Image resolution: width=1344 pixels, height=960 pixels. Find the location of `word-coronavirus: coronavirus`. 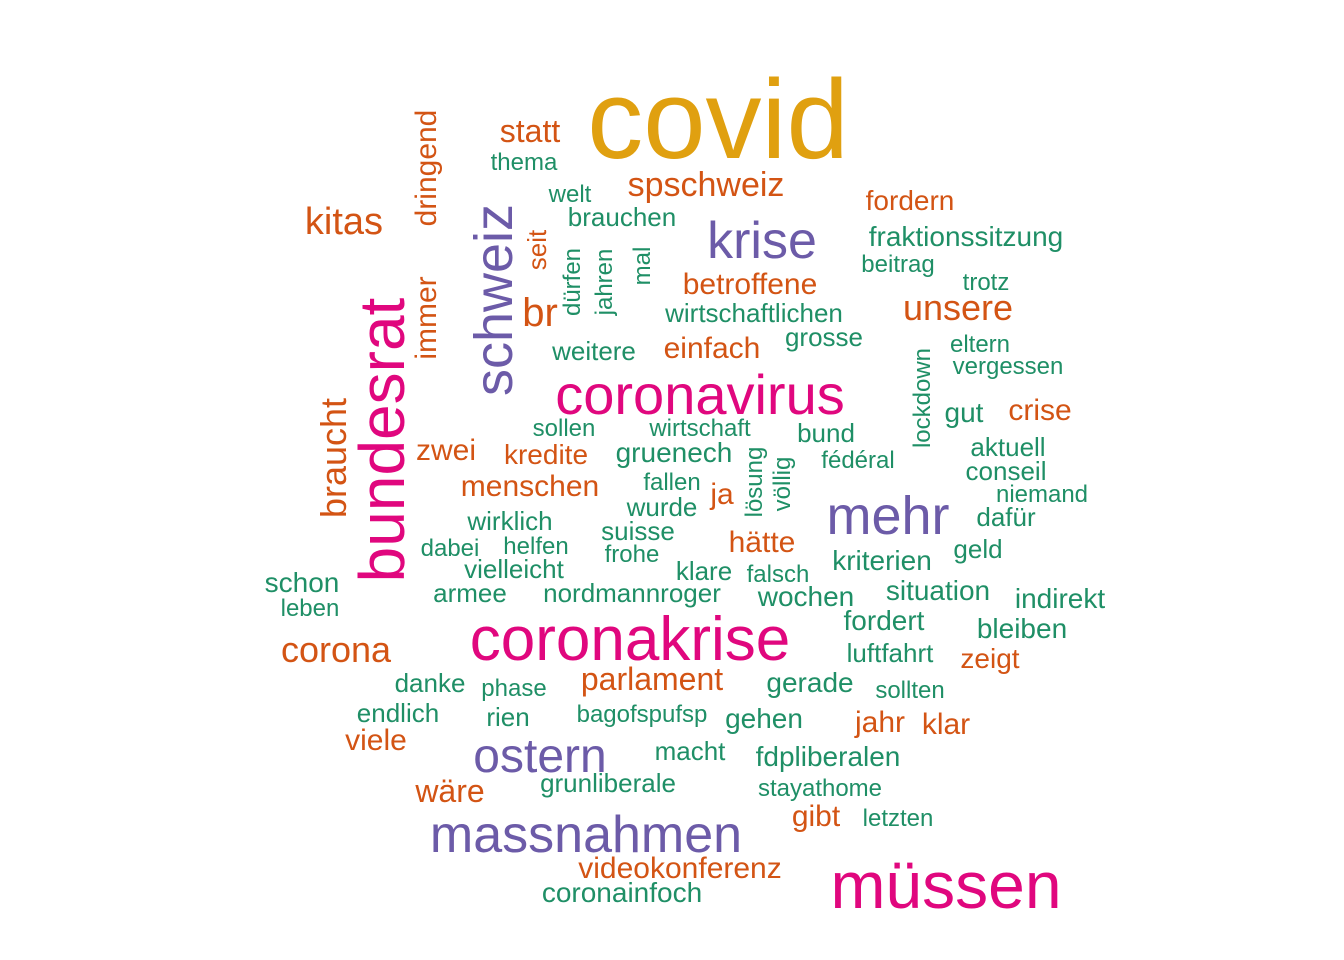

word-coronavirus: coronavirus is located at coordinates (699, 394).